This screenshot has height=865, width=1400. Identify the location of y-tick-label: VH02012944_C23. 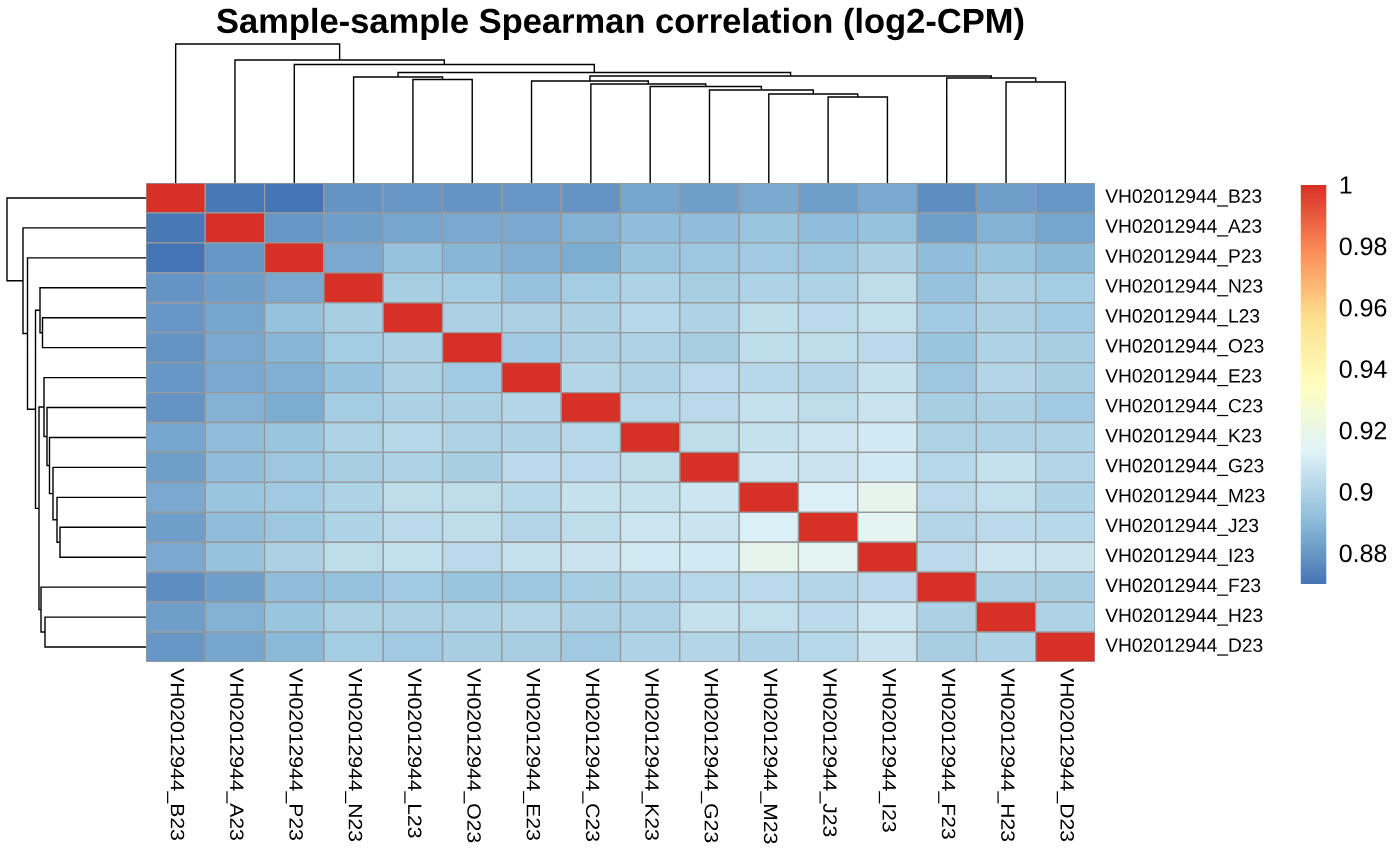
(1184, 407).